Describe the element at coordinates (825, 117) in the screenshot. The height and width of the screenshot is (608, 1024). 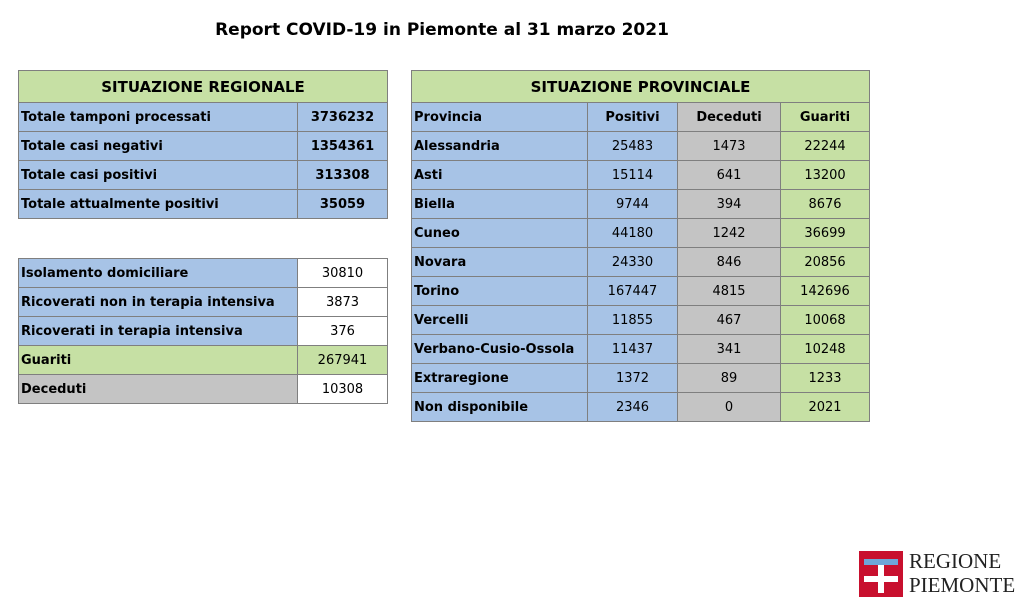
I see `column-header: Guariti` at that location.